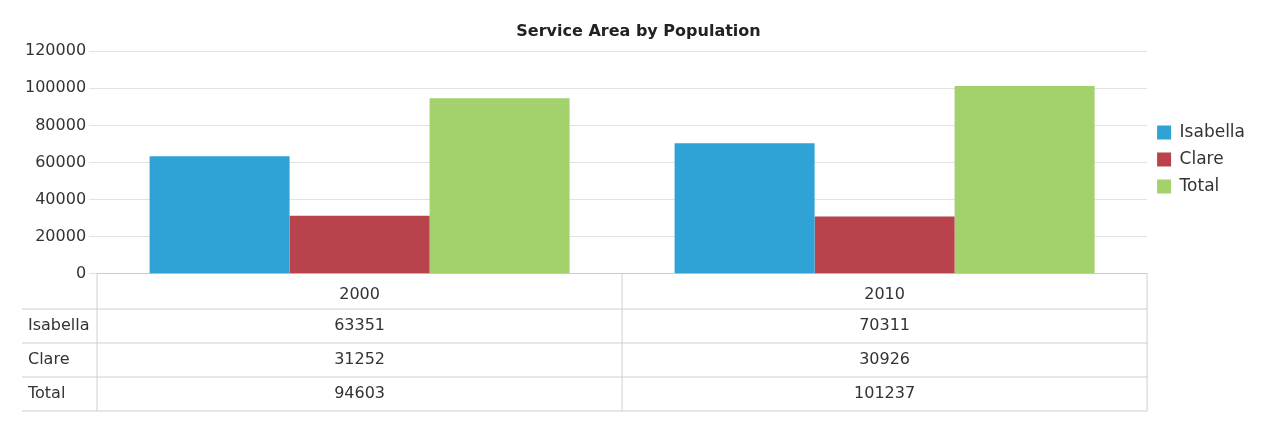  What do you see at coordinates (1212, 130) in the screenshot?
I see `legend-label: Isabella` at bounding box center [1212, 130].